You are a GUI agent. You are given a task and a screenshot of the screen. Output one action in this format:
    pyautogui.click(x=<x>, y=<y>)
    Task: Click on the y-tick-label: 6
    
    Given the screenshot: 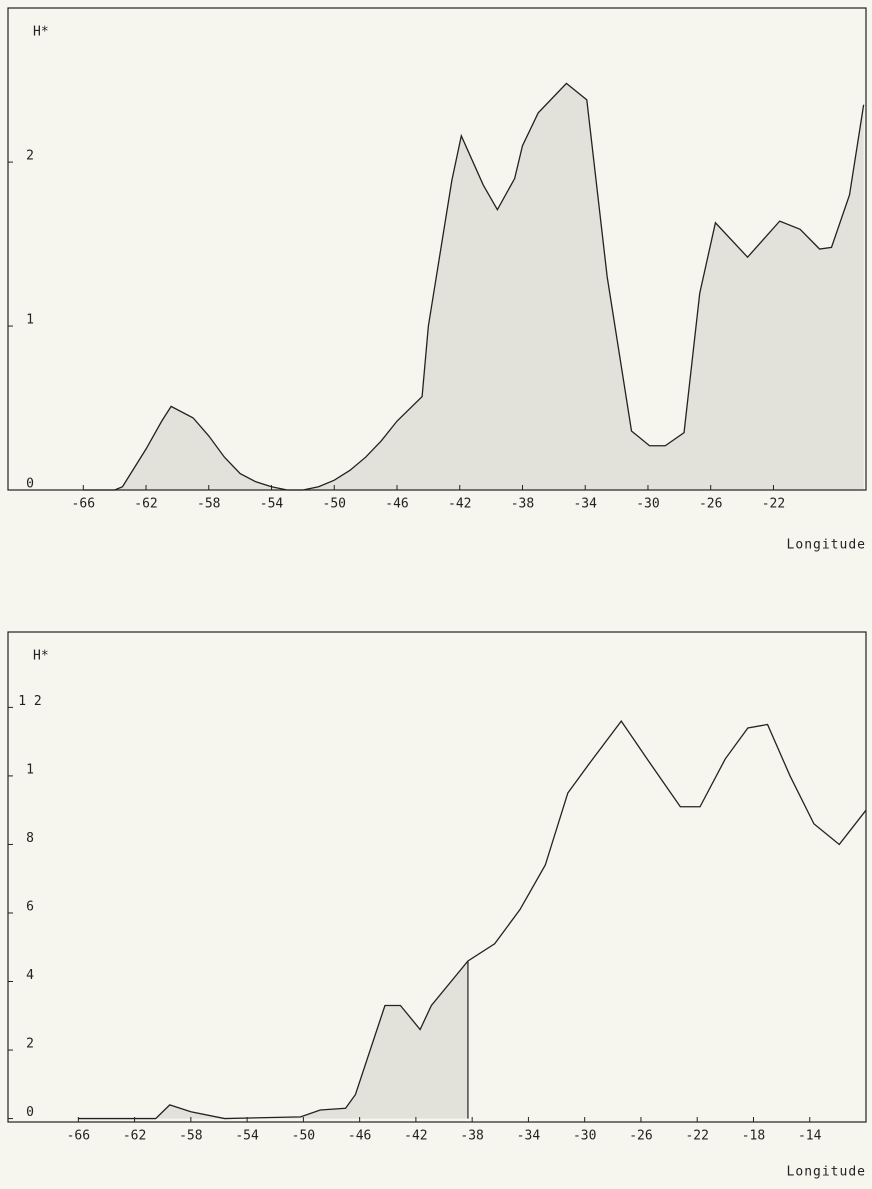 What is the action you would take?
    pyautogui.click(x=30, y=906)
    